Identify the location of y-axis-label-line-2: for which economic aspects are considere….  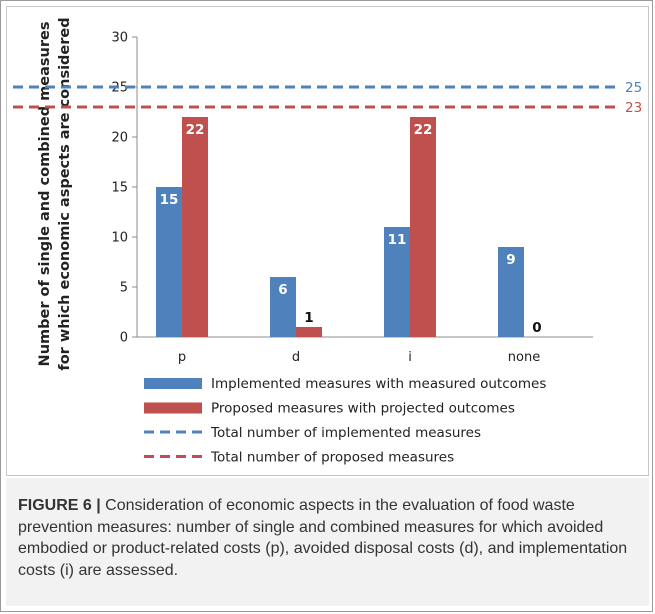
(65, 193).